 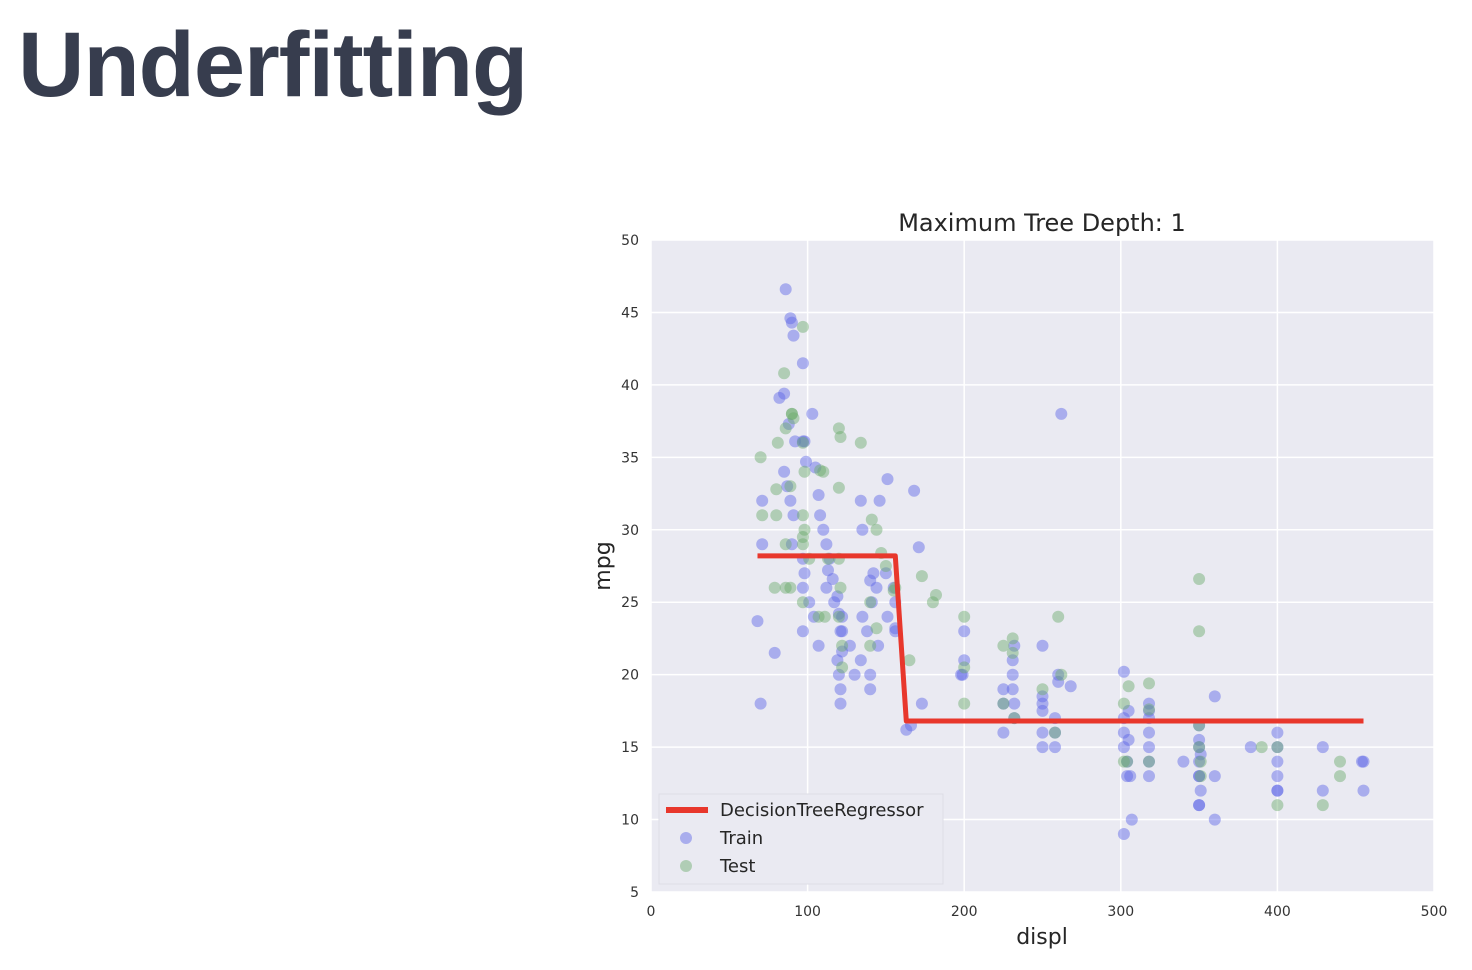 I want to click on regressor-line, so click(x=1060, y=638).